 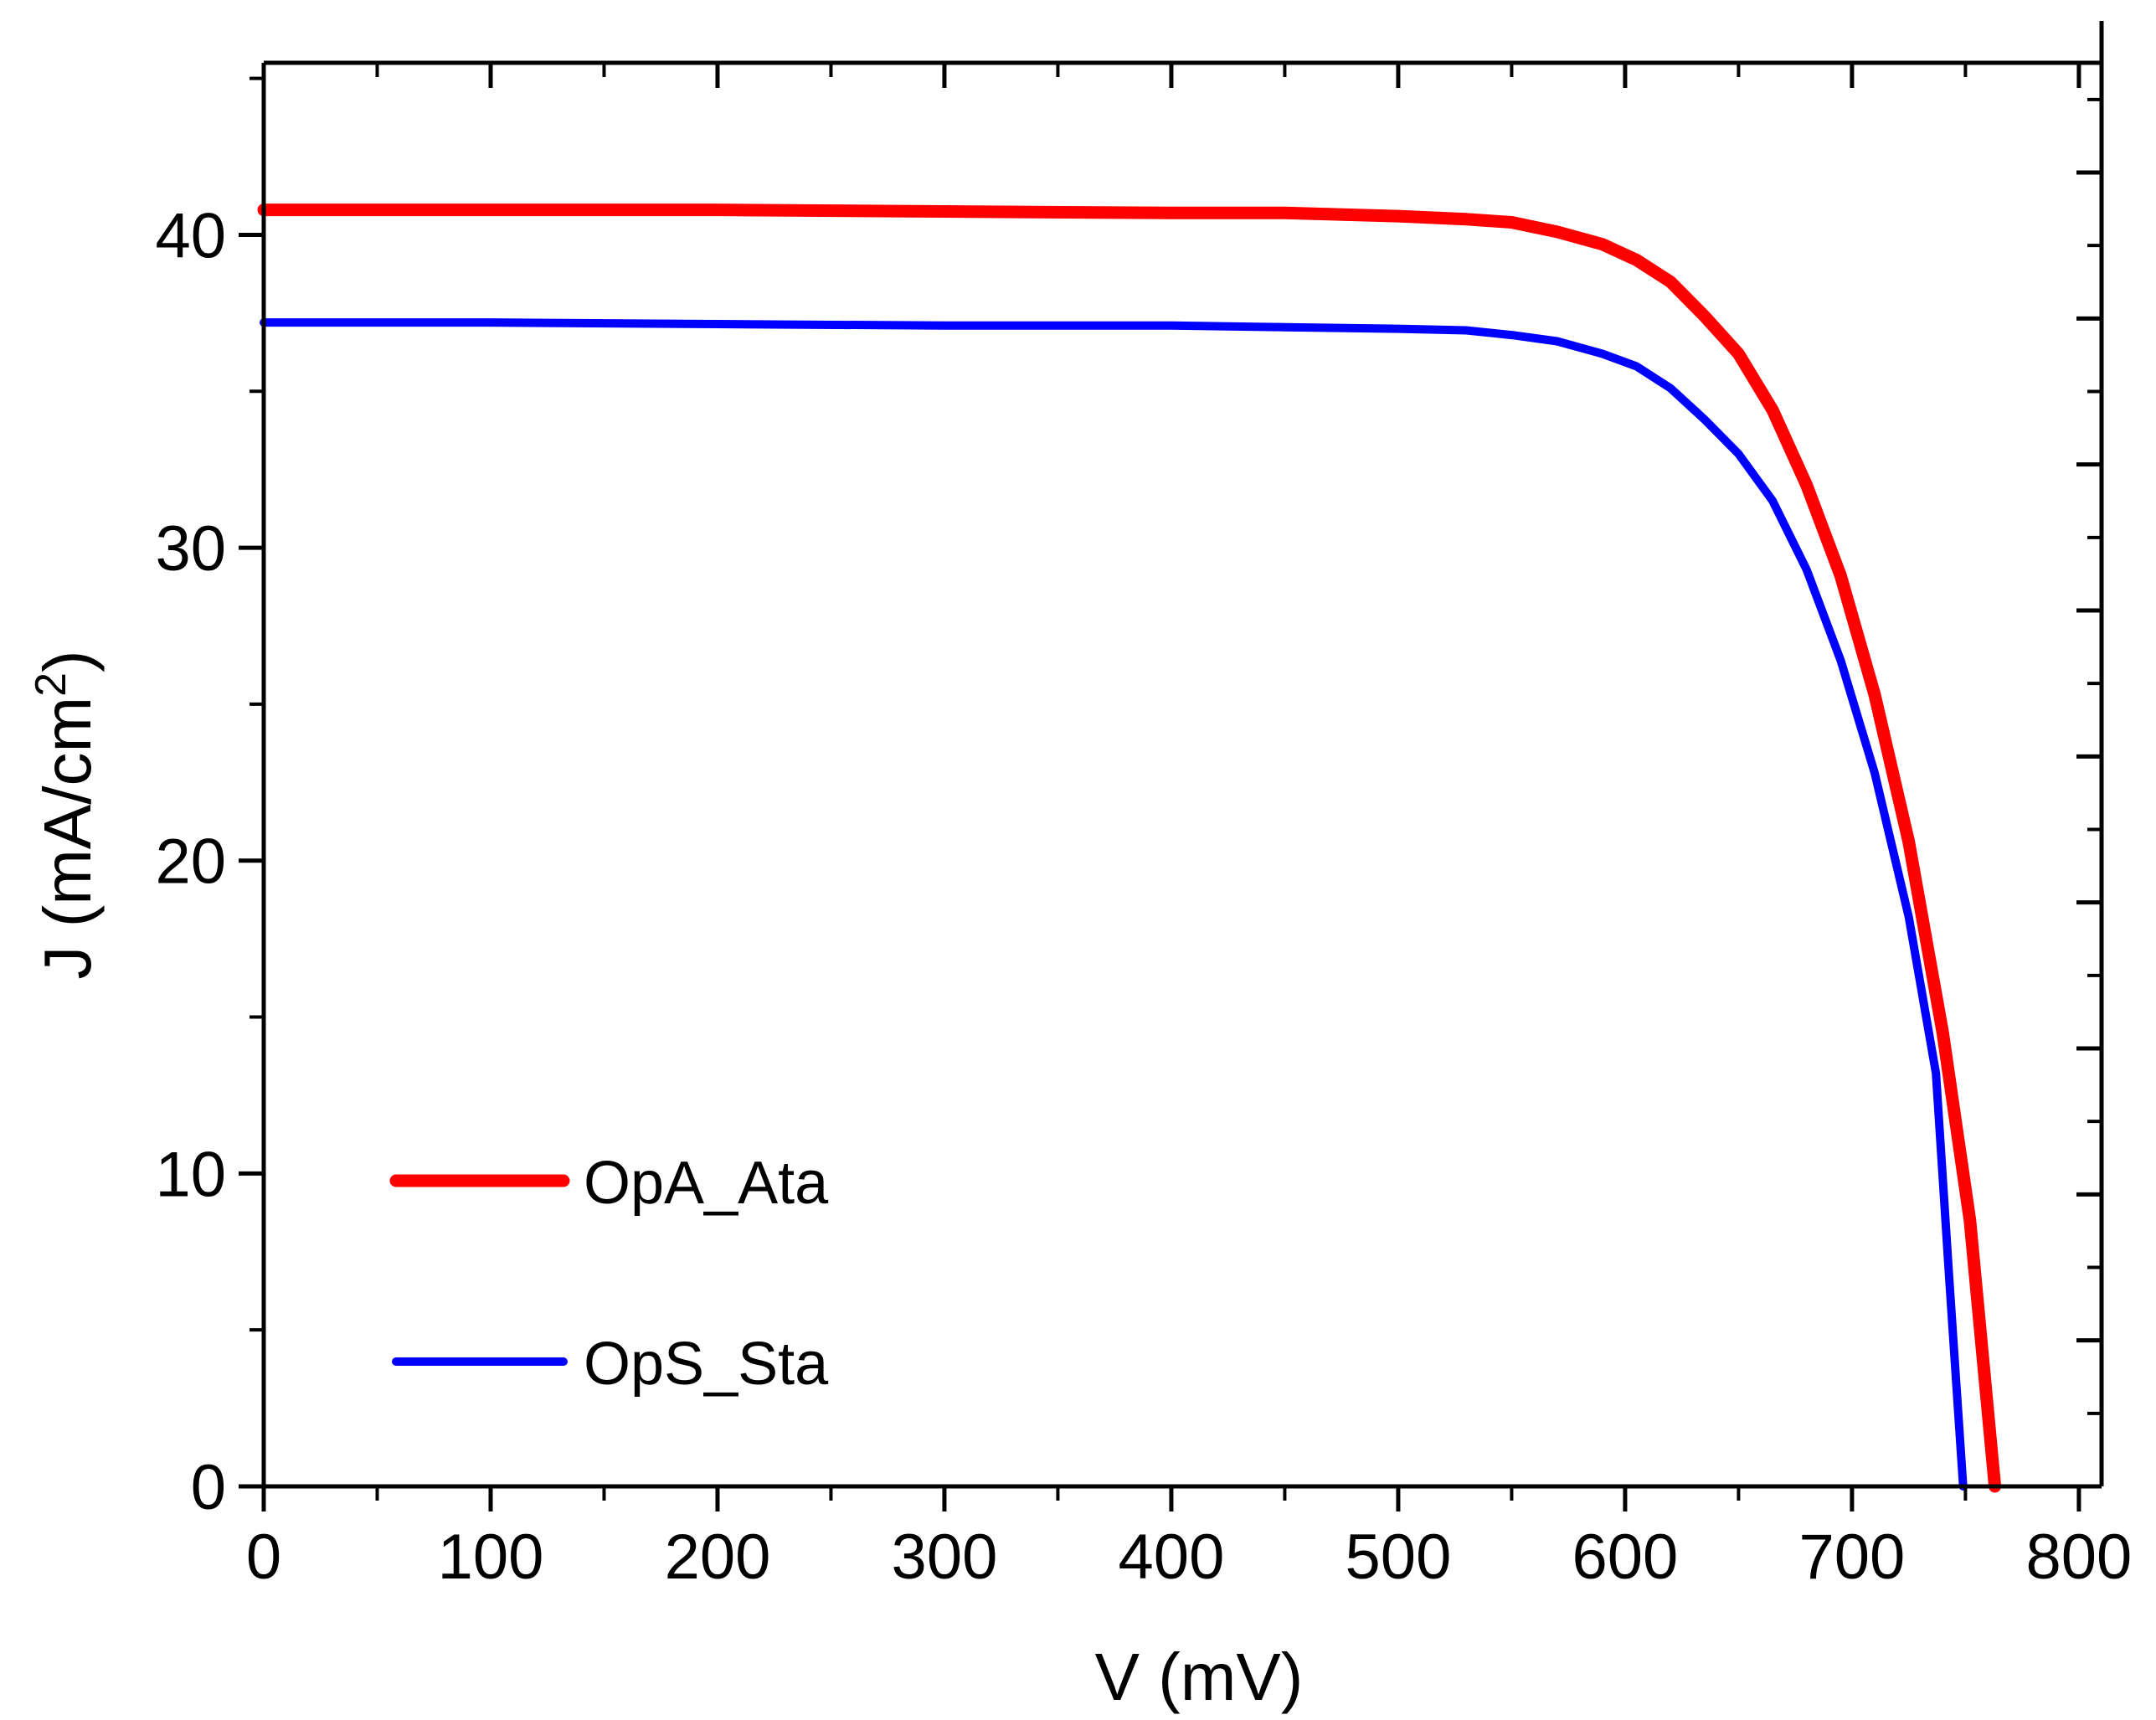 I want to click on x-tick-label: 200, so click(x=718, y=1557).